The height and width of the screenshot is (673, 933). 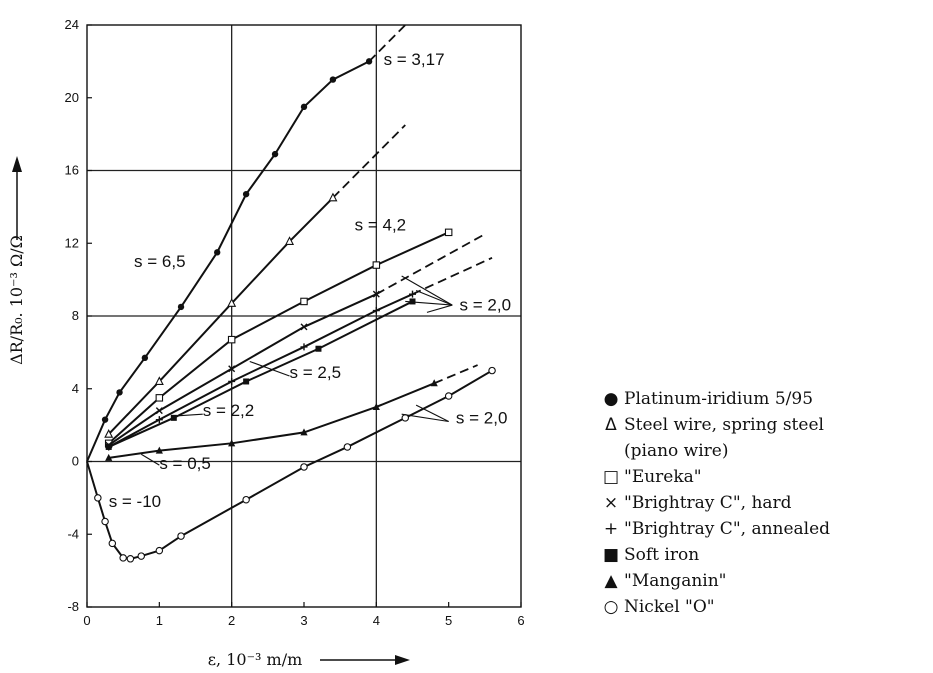 I want to click on y-axis-title: ΔR/R₀. 10⁻³ Ω/Ω, so click(x=16, y=300).